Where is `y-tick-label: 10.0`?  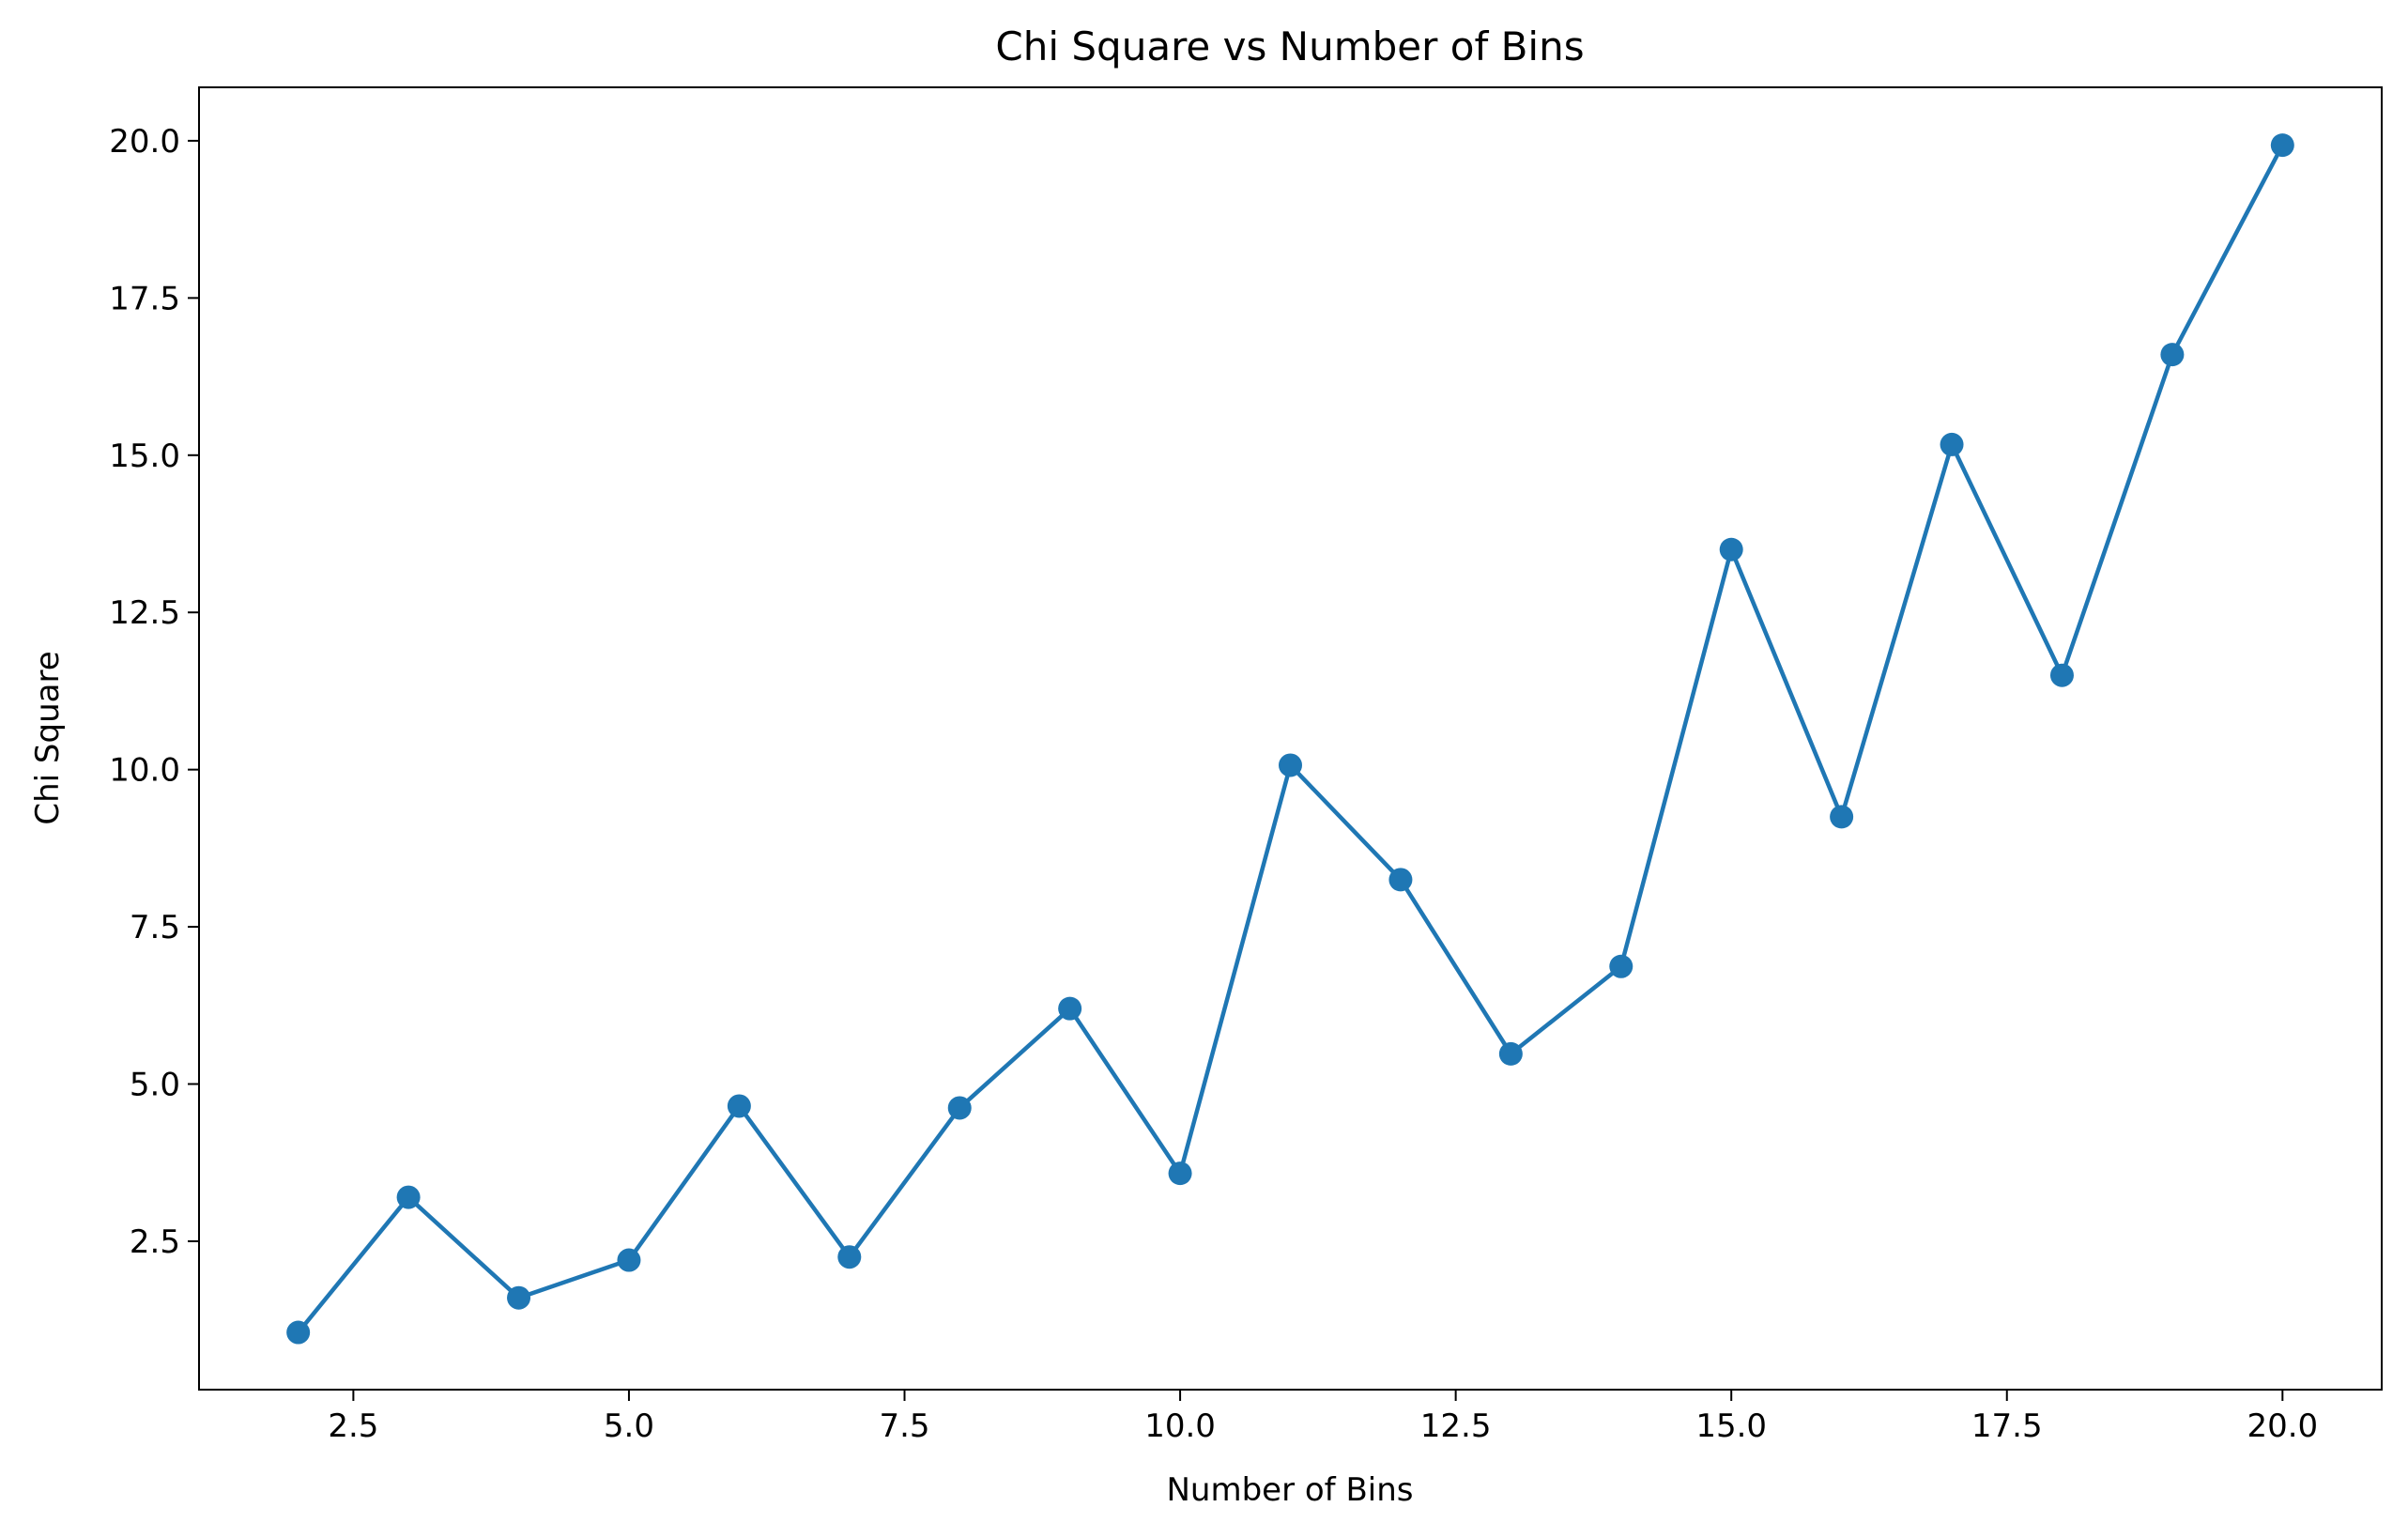 y-tick-label: 10.0 is located at coordinates (144, 771).